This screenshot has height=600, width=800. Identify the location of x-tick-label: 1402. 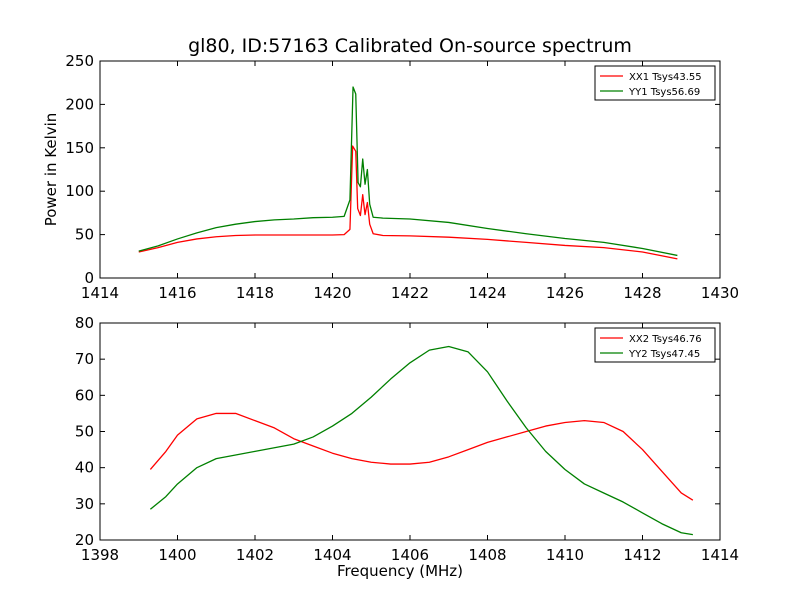
(255, 555).